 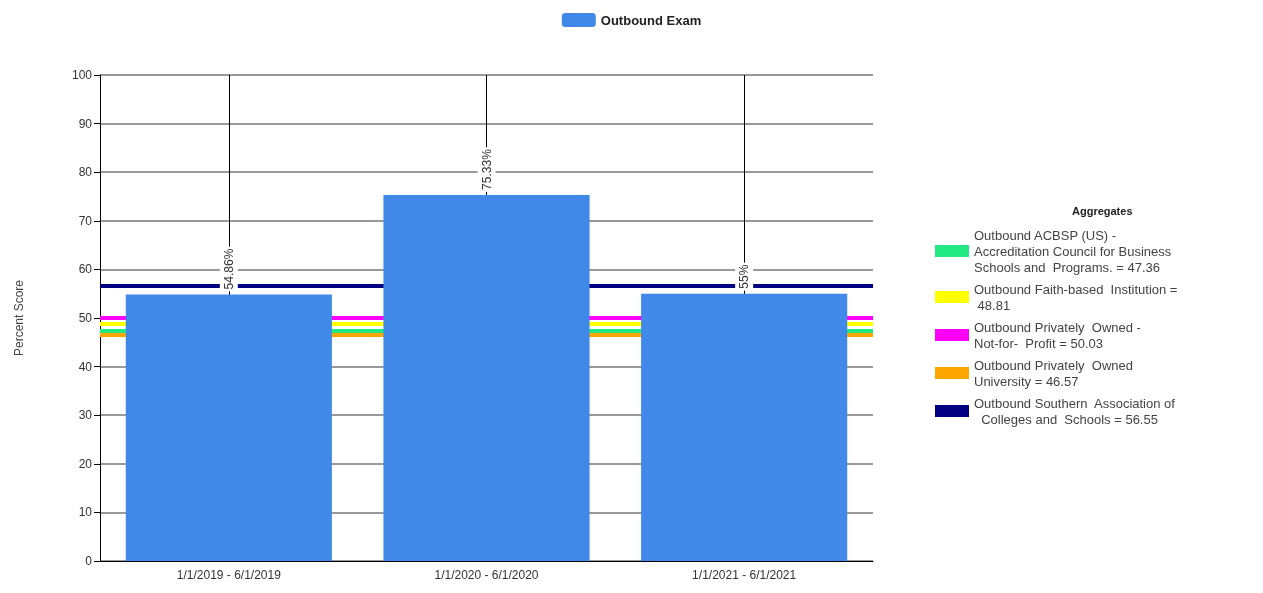 What do you see at coordinates (1055, 373) in the screenshot?
I see `legend-label: Outbound Privately Owned University = 46.57` at bounding box center [1055, 373].